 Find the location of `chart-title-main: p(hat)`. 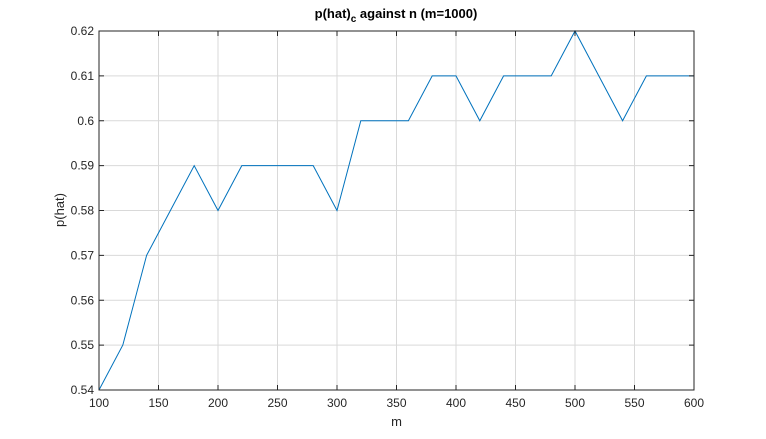

chart-title-main: p(hat) is located at coordinates (333, 13).